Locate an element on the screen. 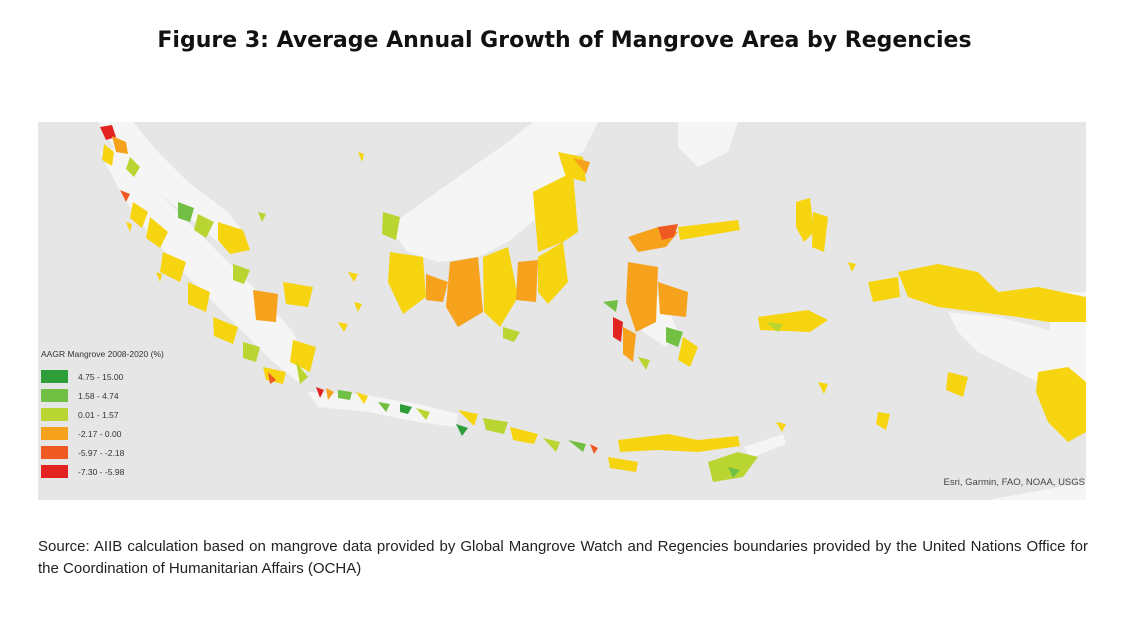 The image size is (1129, 620). kalimantan-regencies is located at coordinates (486, 247).